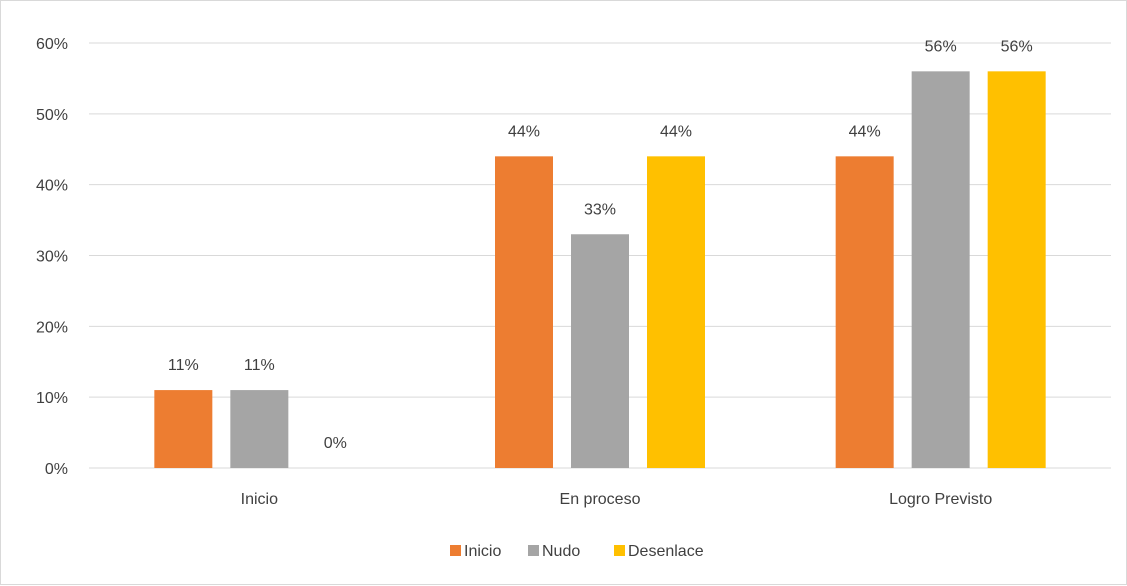 The image size is (1127, 586). Describe the element at coordinates (600, 209) in the screenshot. I see `data-label: 33%` at that location.